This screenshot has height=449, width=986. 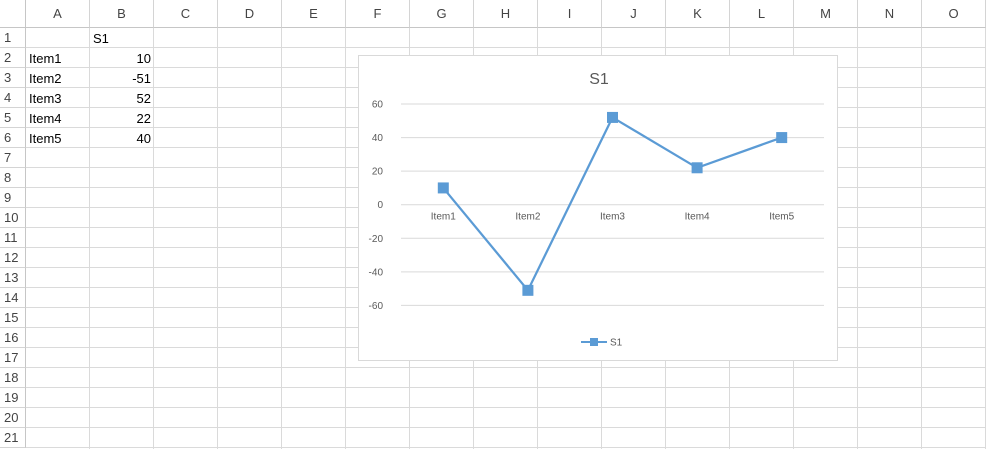 What do you see at coordinates (954, 14) in the screenshot?
I see `column-header-o: O` at bounding box center [954, 14].